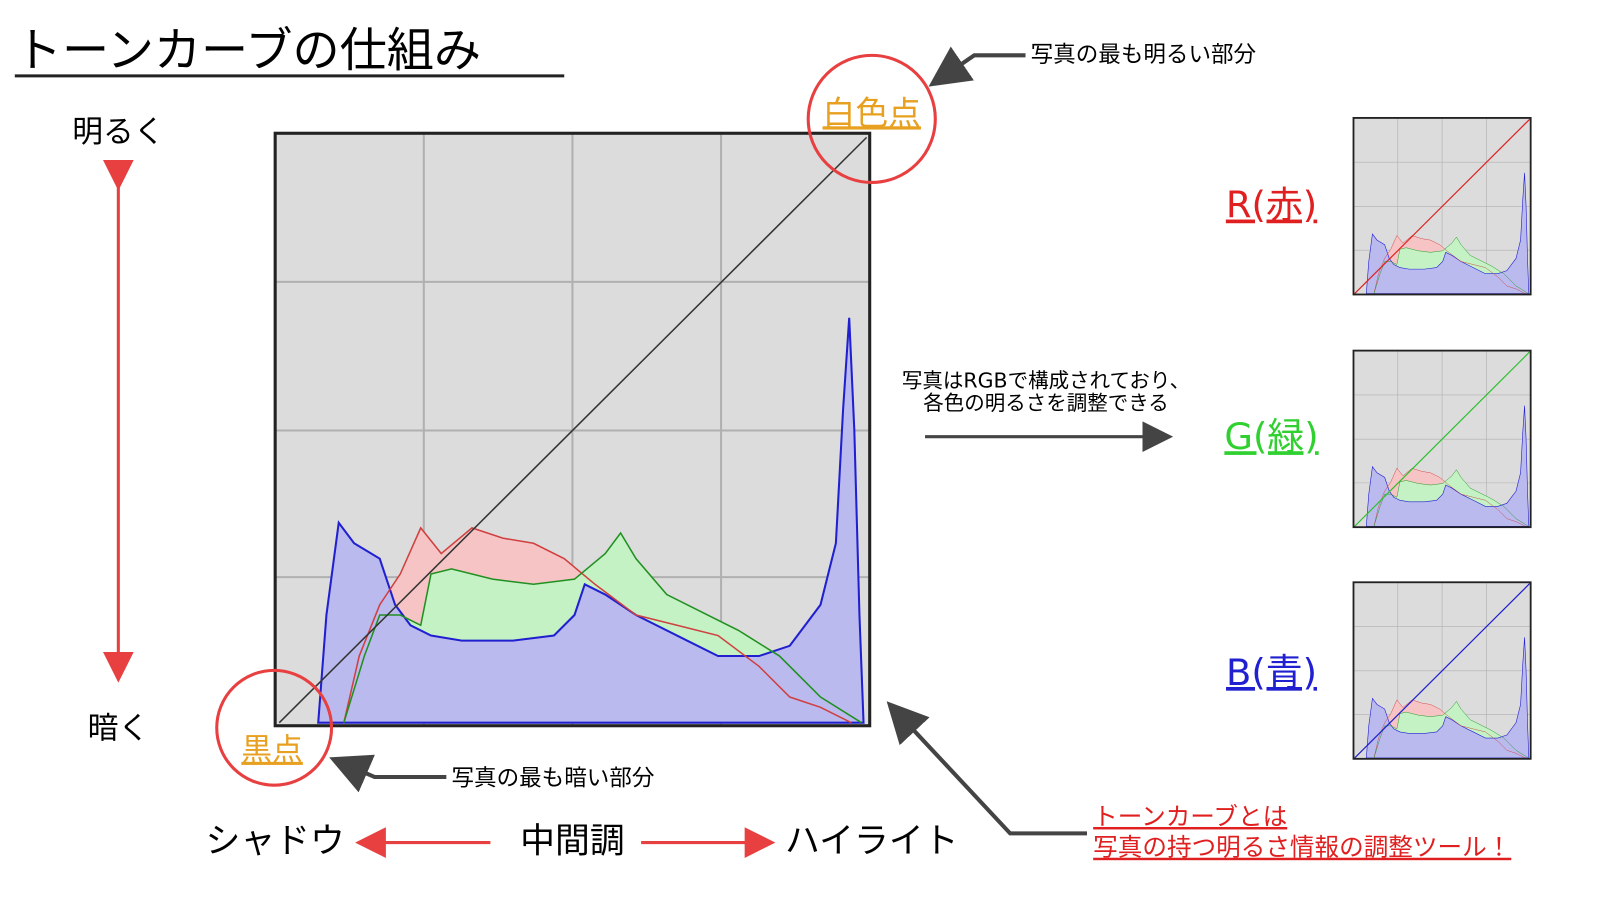  I want to click on green-curve, so click(1442, 439).